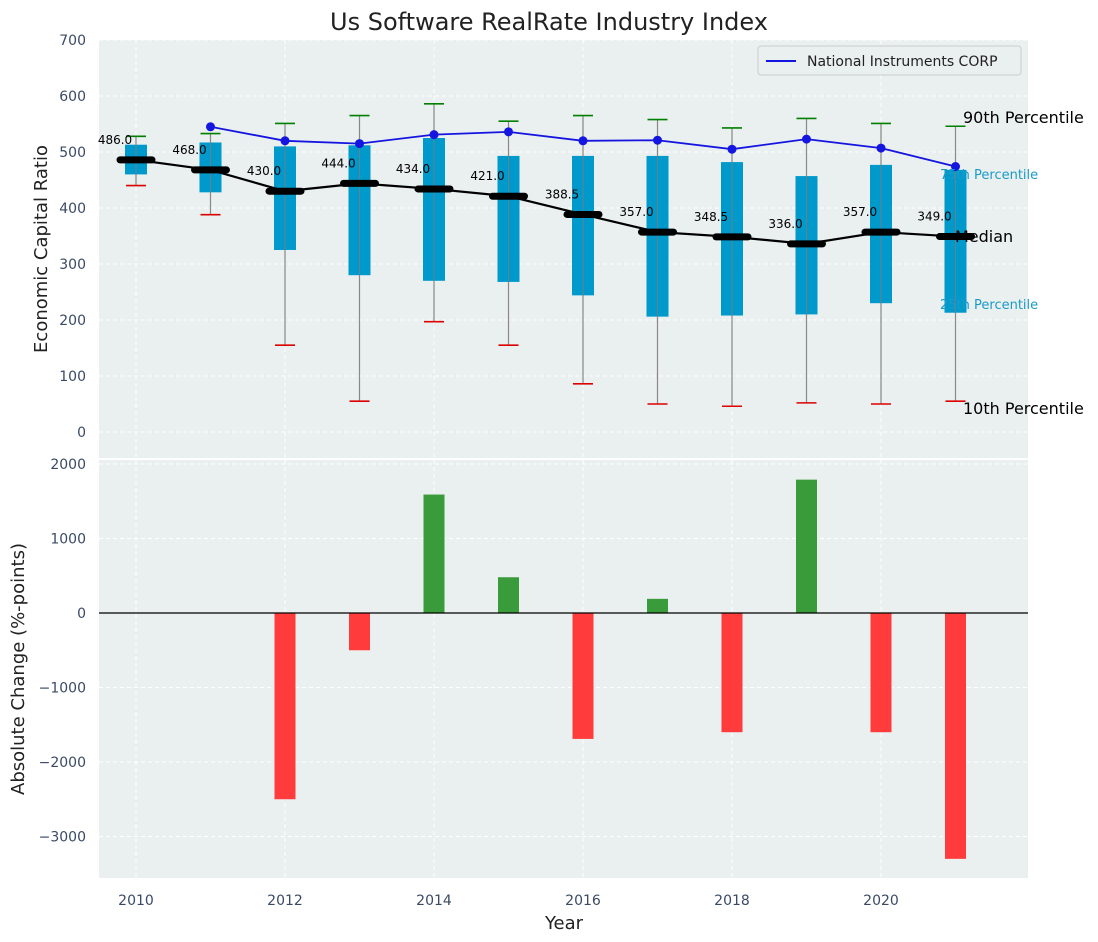  I want to click on company-point-2016, so click(583, 141).